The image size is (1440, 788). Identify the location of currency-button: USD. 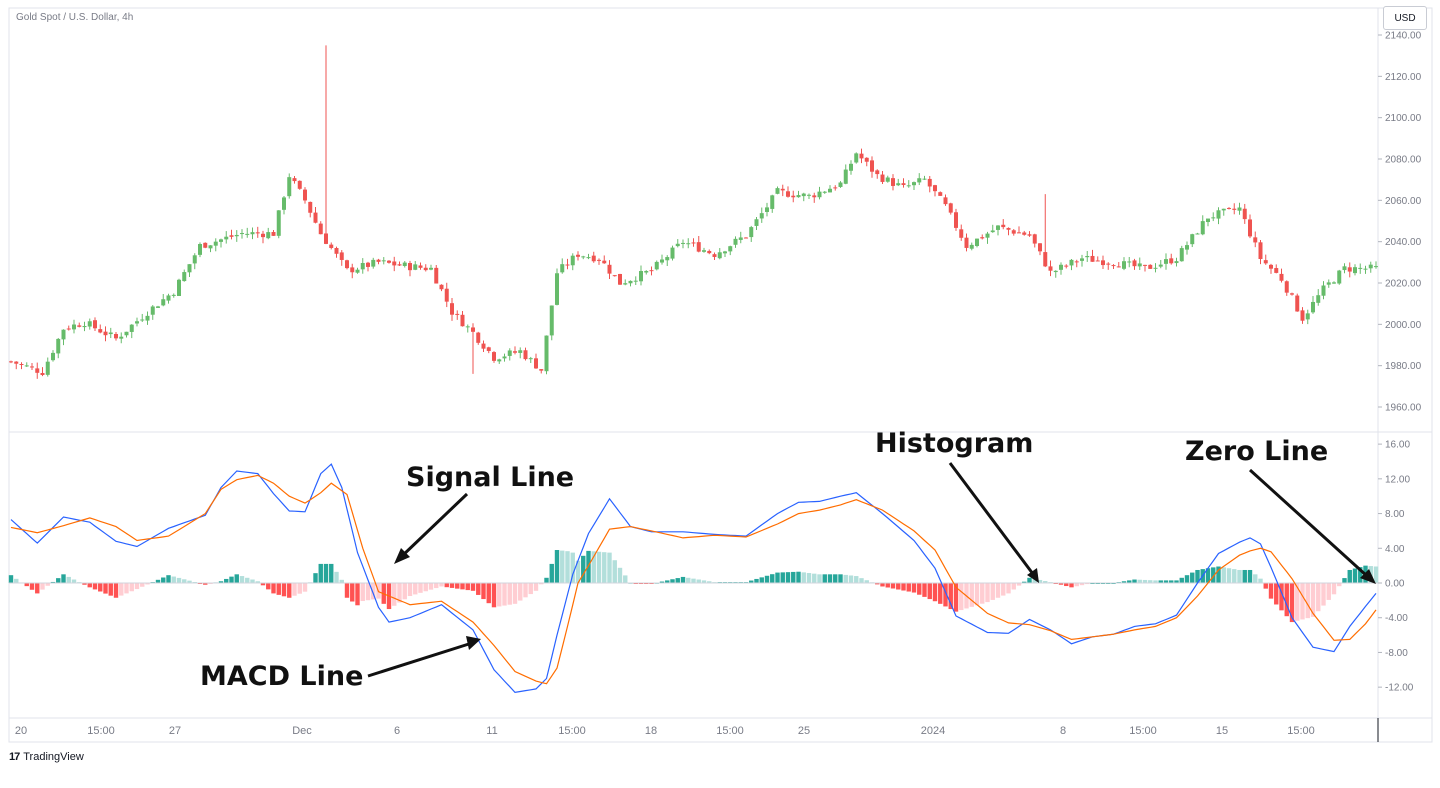
(1405, 18).